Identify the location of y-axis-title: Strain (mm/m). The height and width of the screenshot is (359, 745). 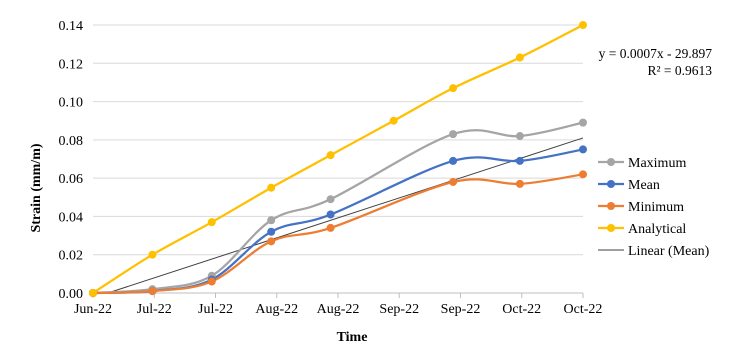
(36, 187).